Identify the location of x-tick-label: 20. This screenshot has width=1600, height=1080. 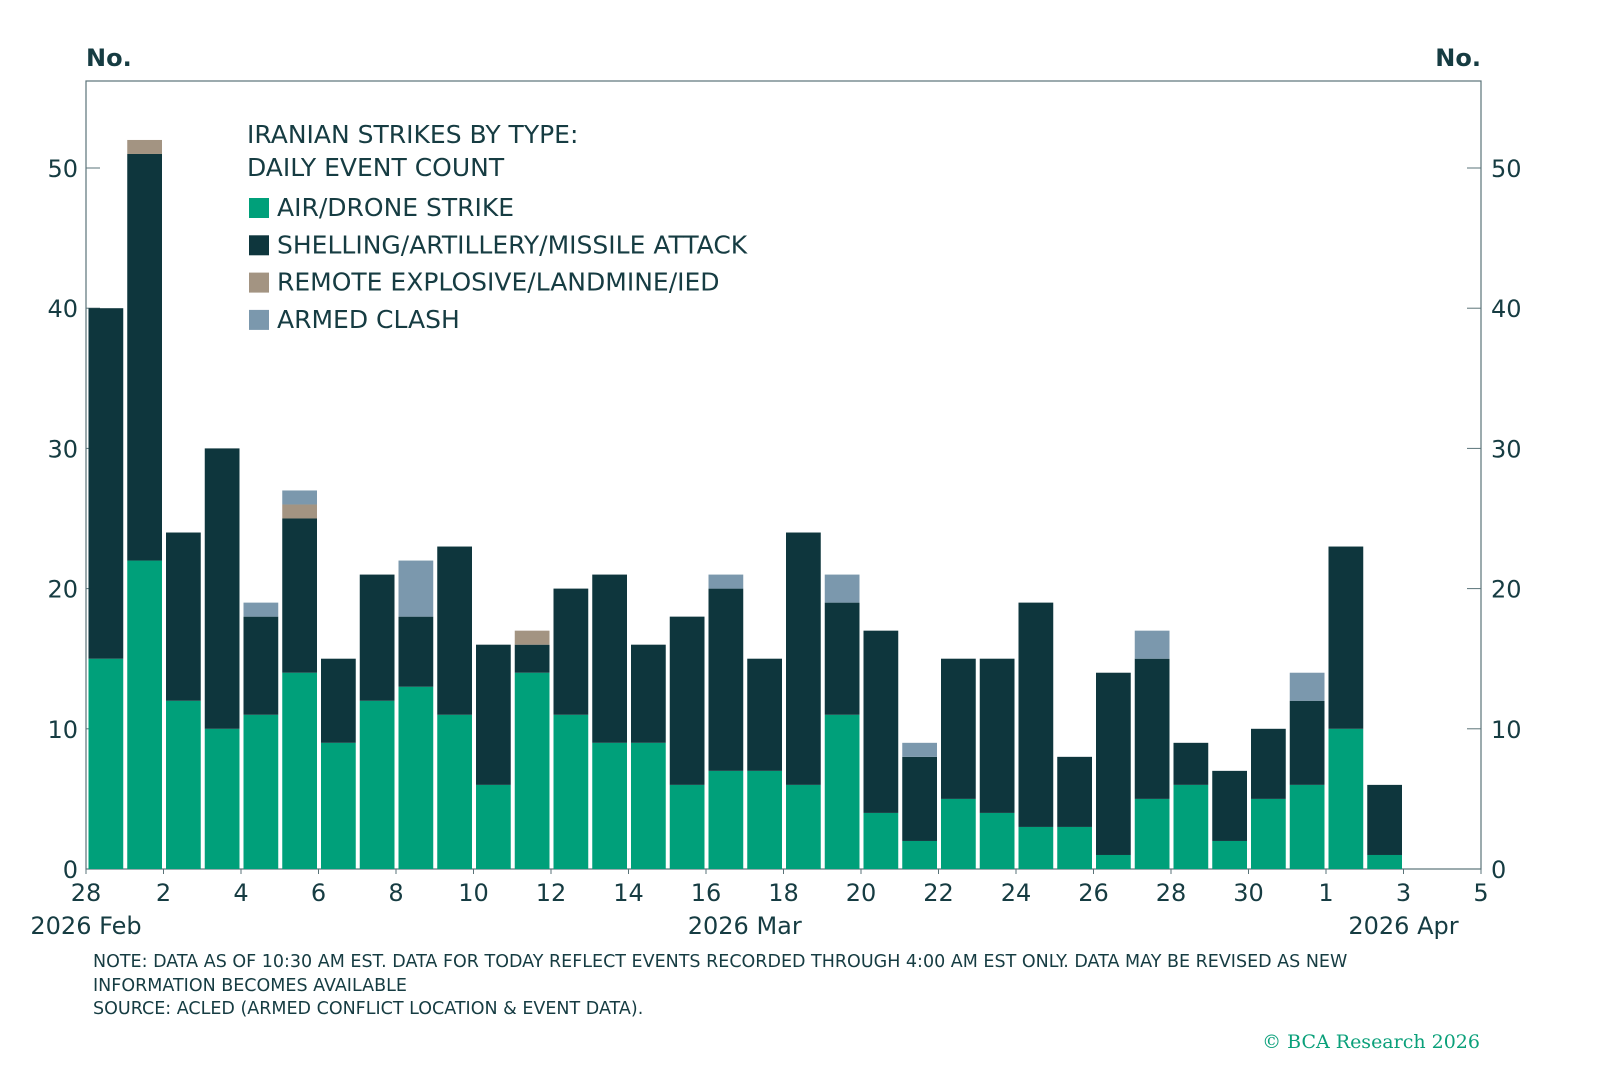
(861, 893).